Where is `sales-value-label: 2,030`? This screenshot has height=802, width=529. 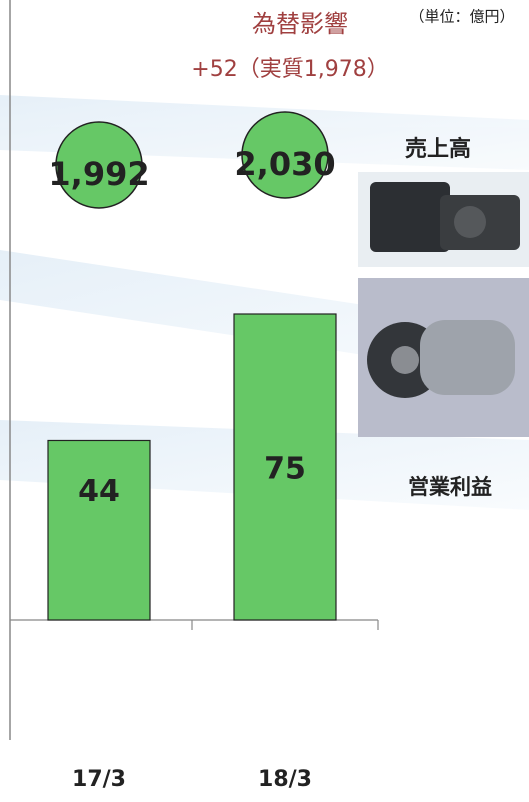
sales-value-label: 2,030 is located at coordinates (284, 164).